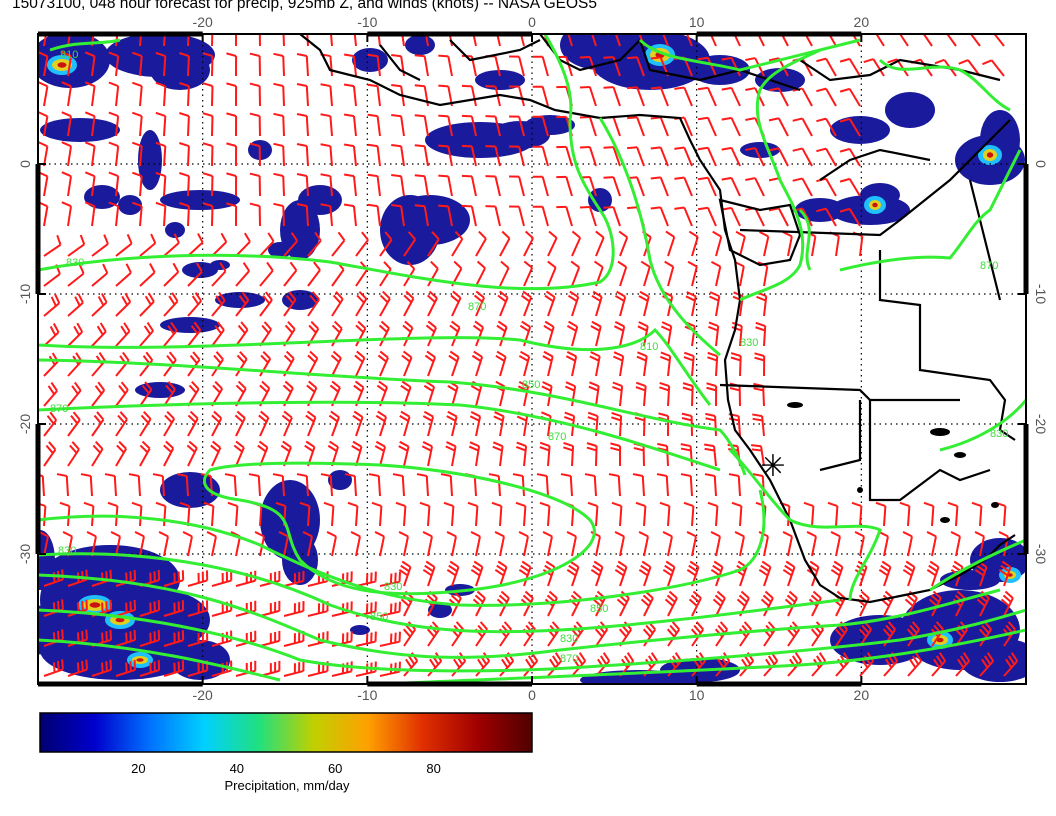  Describe the element at coordinates (286, 768) in the screenshot. I see `colorbar-ticks: 20 40 60 80` at that location.